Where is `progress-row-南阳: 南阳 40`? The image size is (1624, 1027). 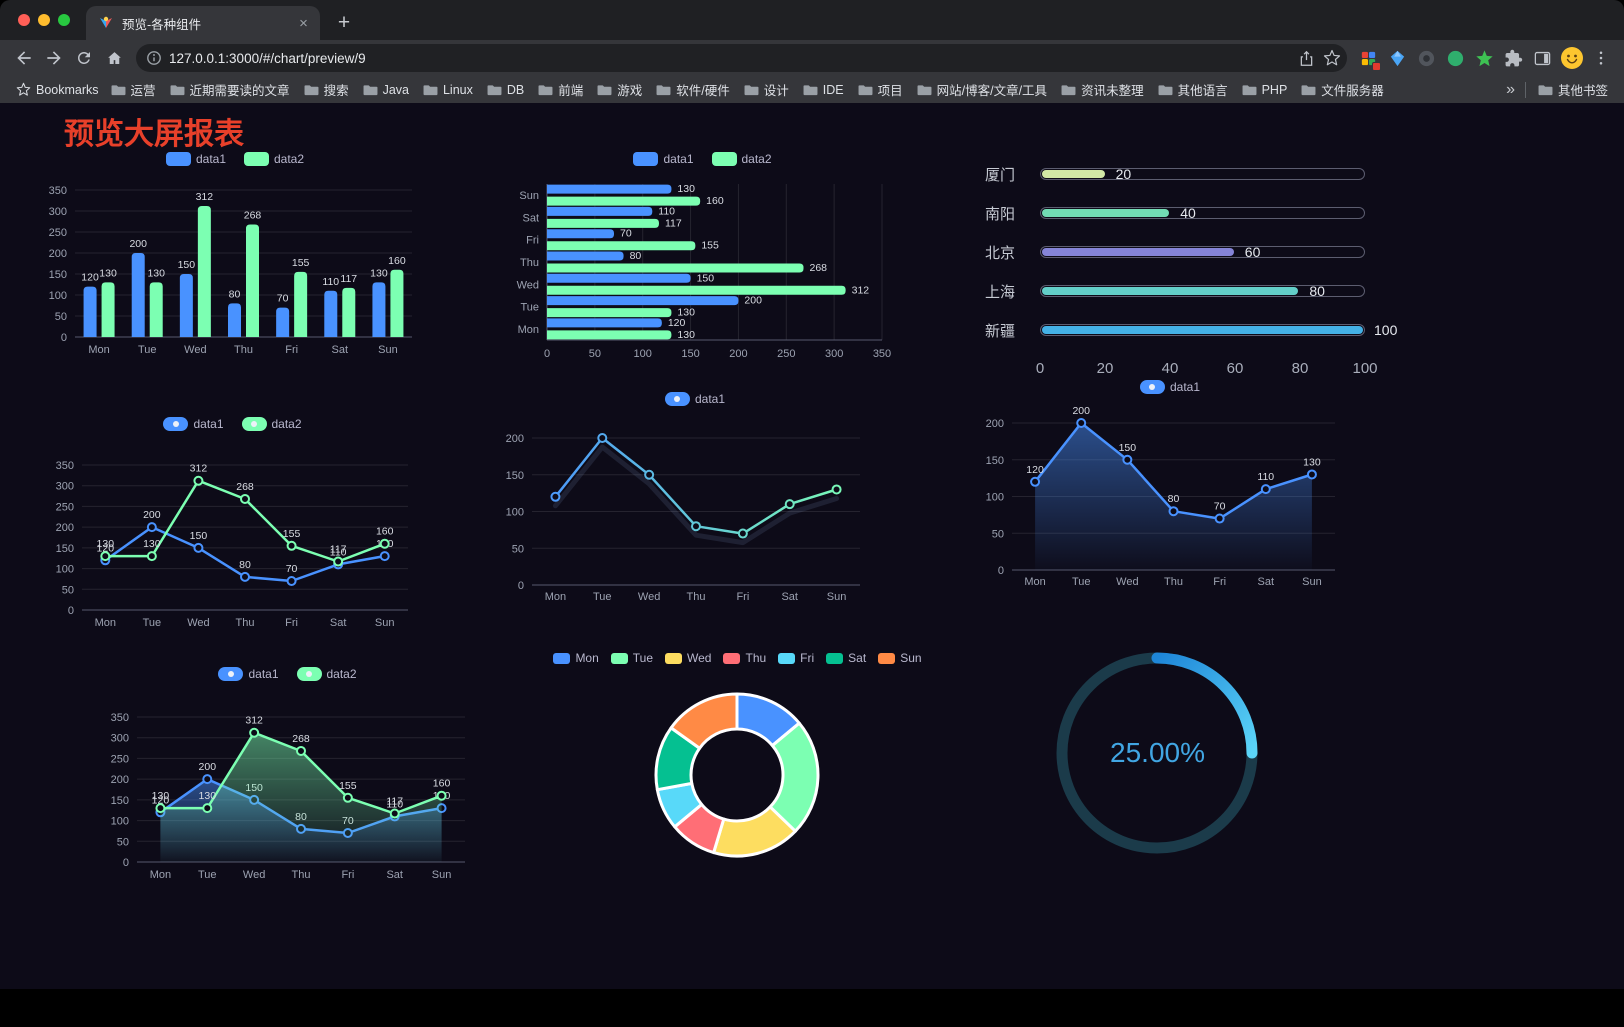
progress-row-南阳: 南阳 40 is located at coordinates (1175, 213).